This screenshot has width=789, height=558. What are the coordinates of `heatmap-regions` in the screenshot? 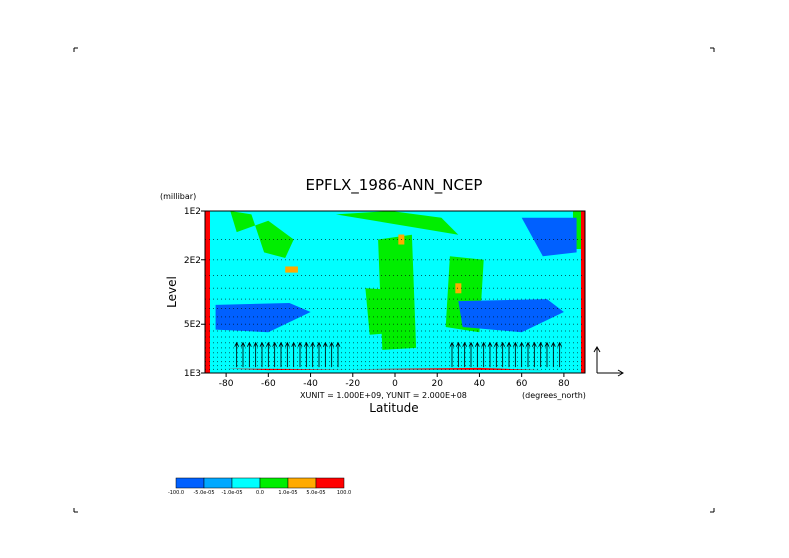 It's located at (395, 292).